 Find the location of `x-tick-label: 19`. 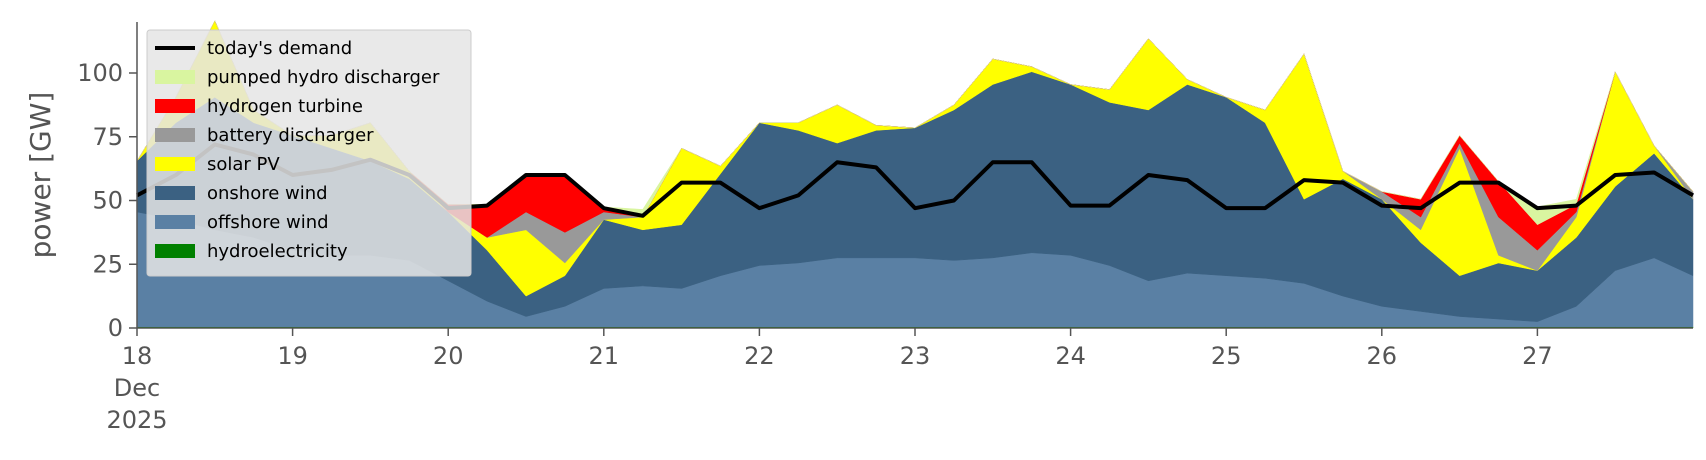

x-tick-label: 19 is located at coordinates (292, 356).